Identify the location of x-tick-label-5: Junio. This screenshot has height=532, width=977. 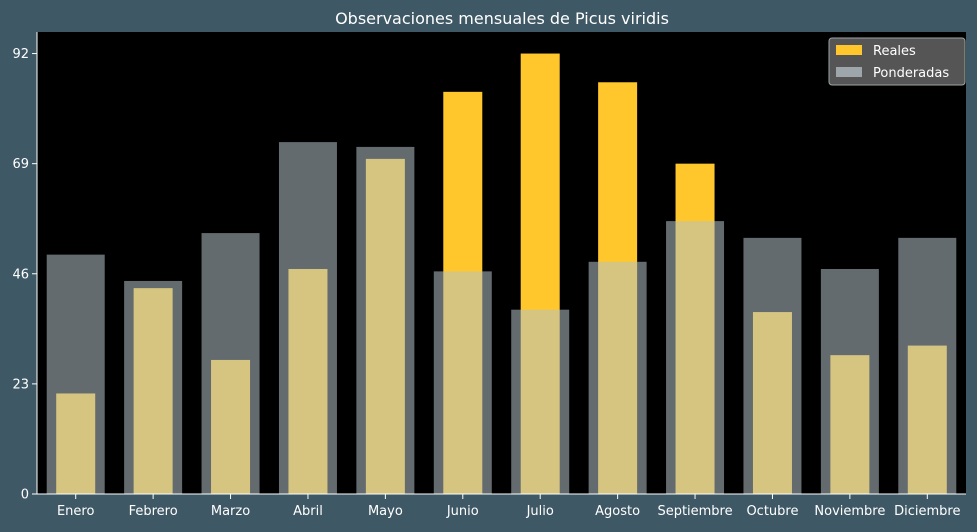
(462, 511).